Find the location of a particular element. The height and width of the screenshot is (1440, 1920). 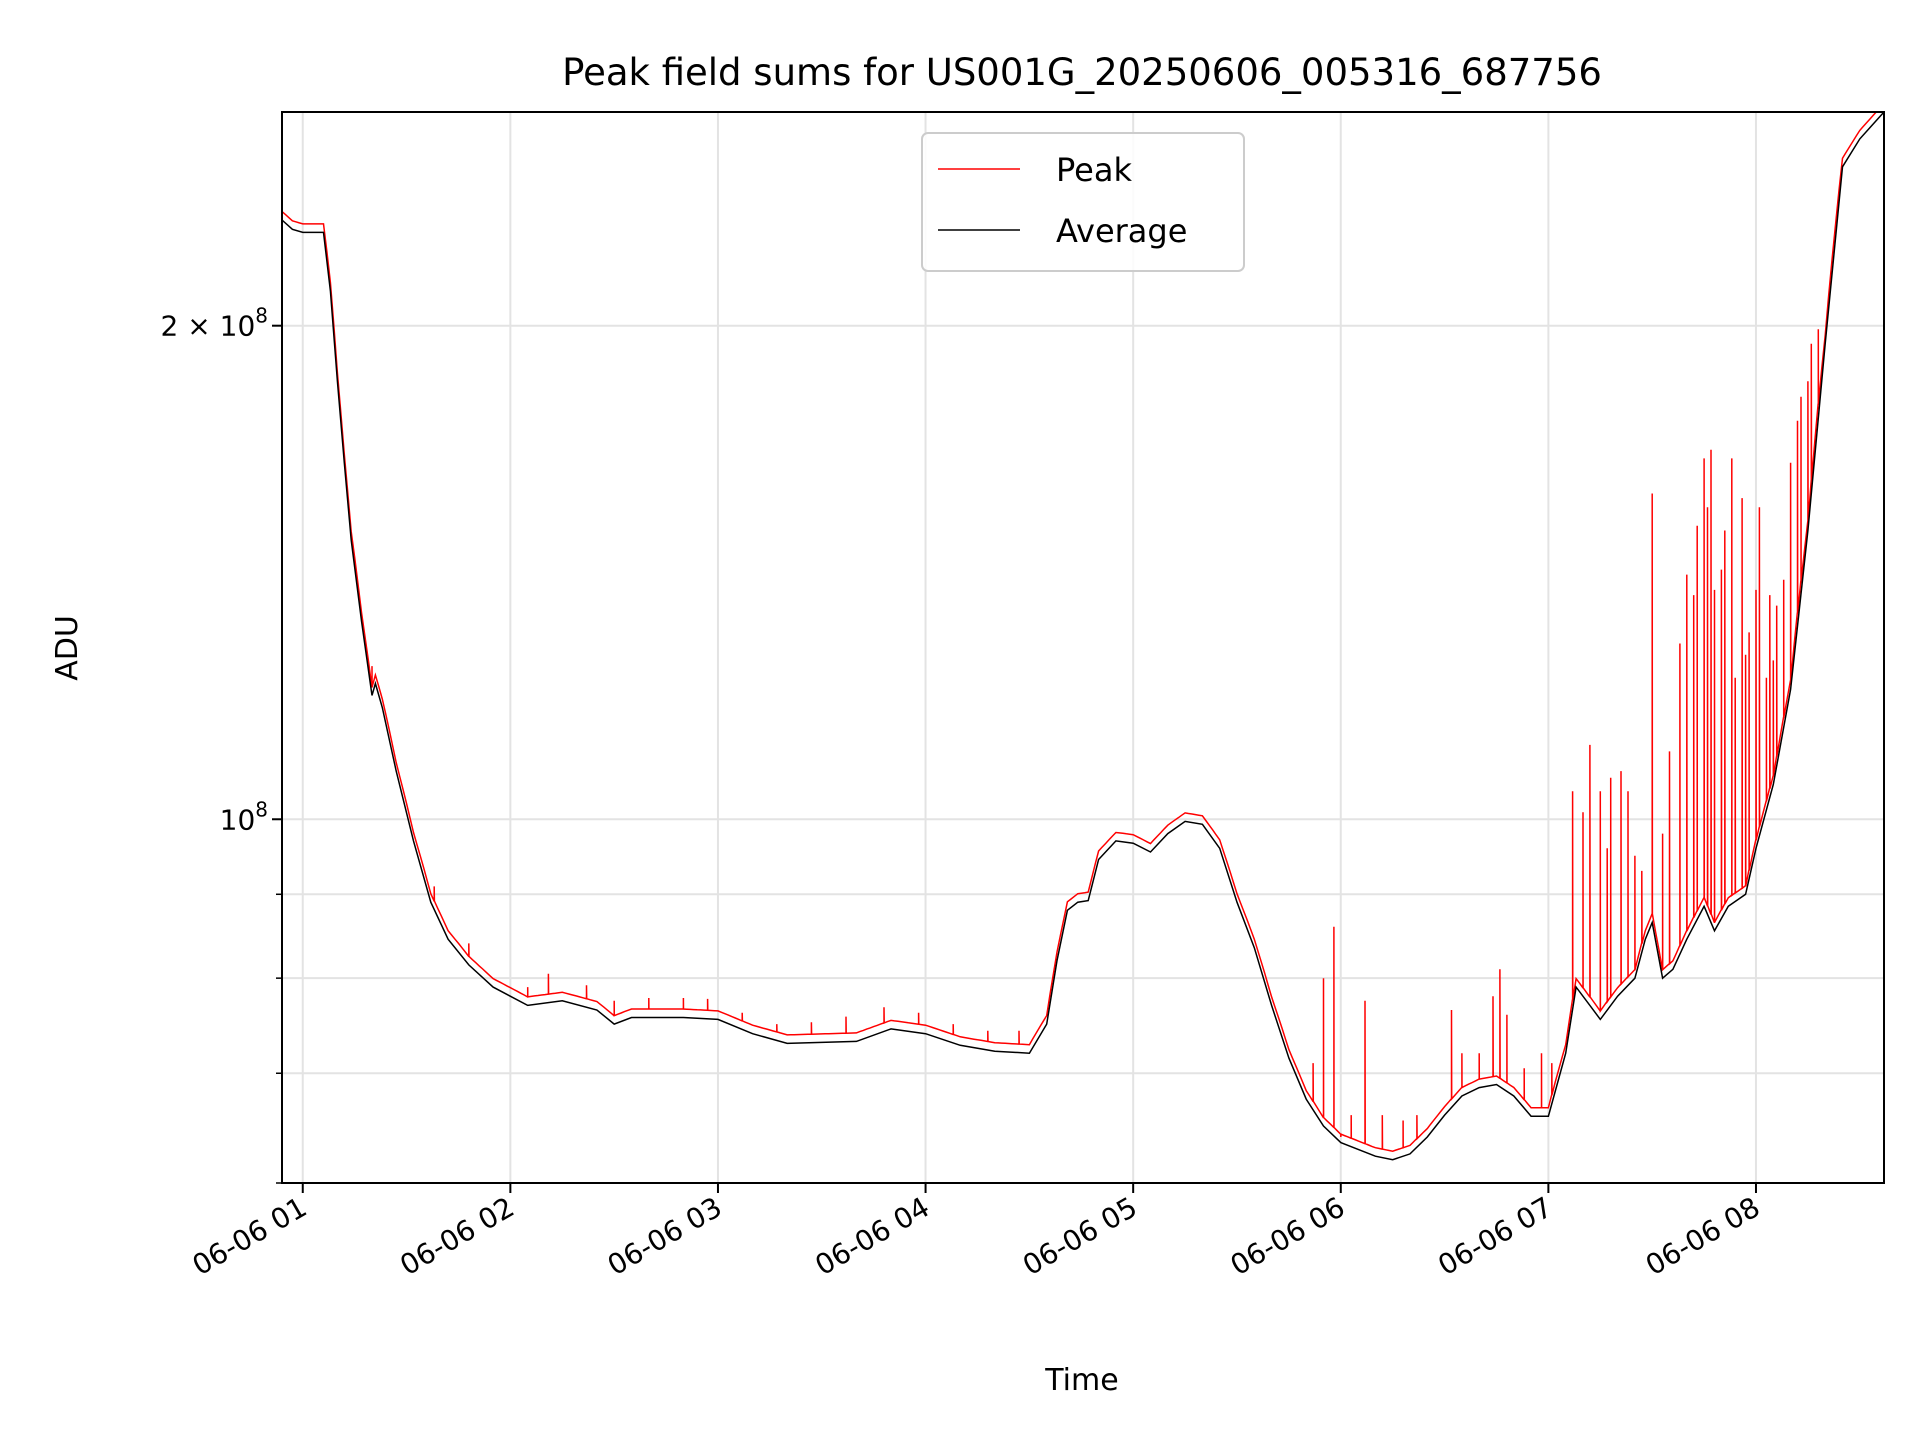

y-axis-label: ADU is located at coordinates (67, 648).